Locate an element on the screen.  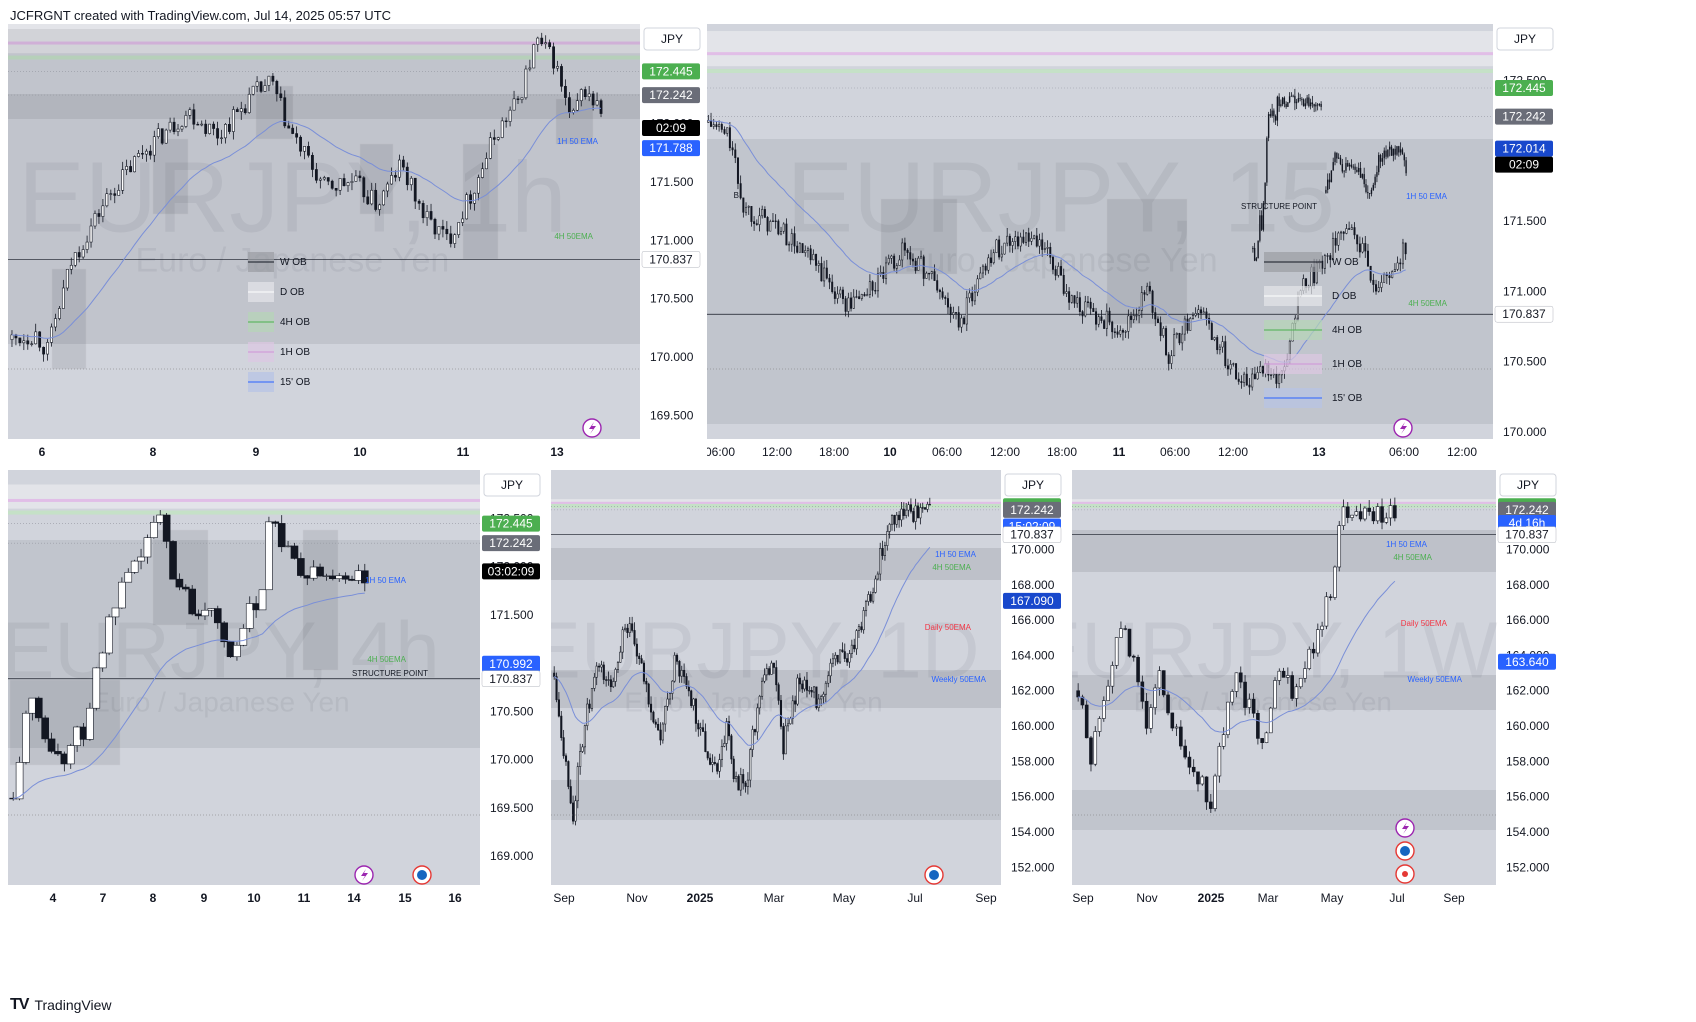
currency-badge: JPY is located at coordinates (1525, 39).